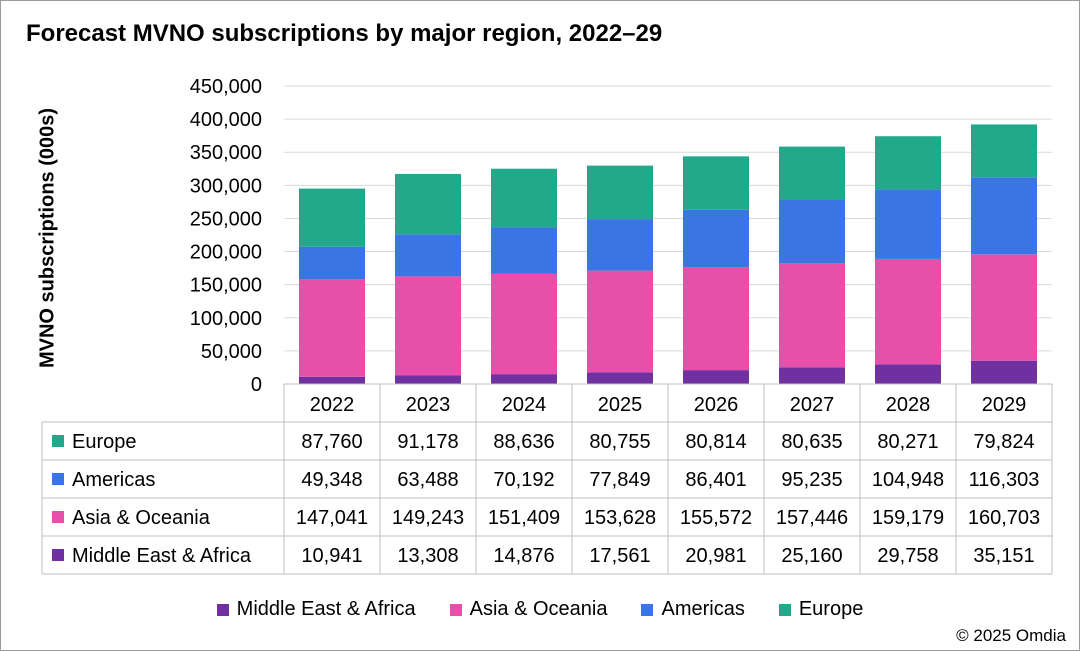  Describe the element at coordinates (716, 518) in the screenshot. I see `table-cell-value: 155,572` at that location.